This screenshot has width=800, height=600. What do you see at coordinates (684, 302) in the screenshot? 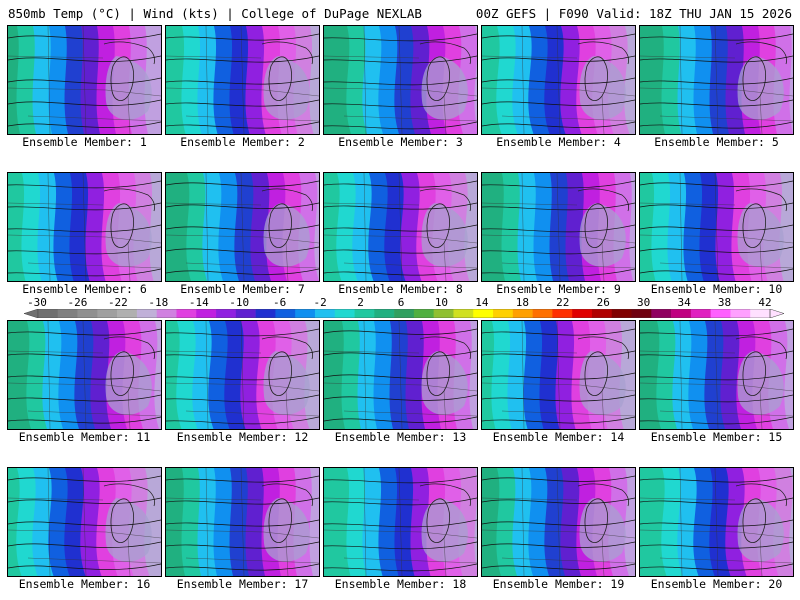
I see `colorbar-tick-label: 34` at bounding box center [684, 302].